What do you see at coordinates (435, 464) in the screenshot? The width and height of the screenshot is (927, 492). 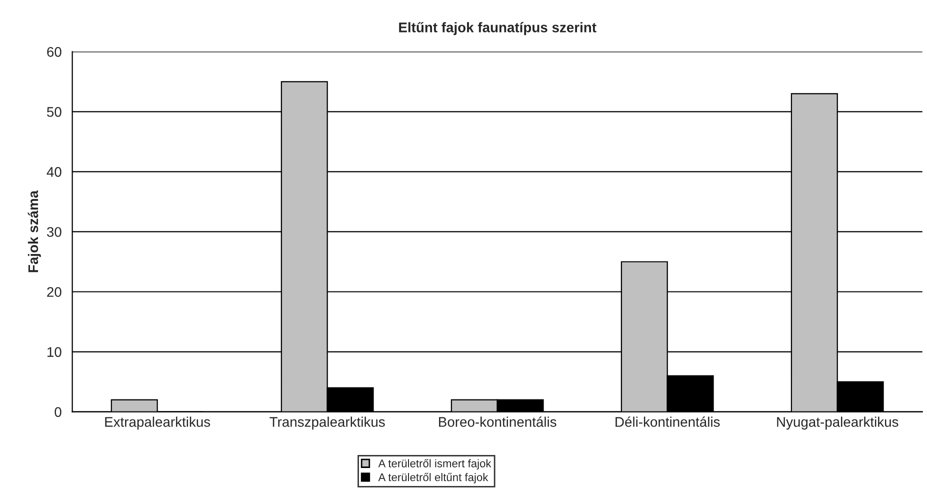 I see `legend-label: A területről ismert fajok` at bounding box center [435, 464].